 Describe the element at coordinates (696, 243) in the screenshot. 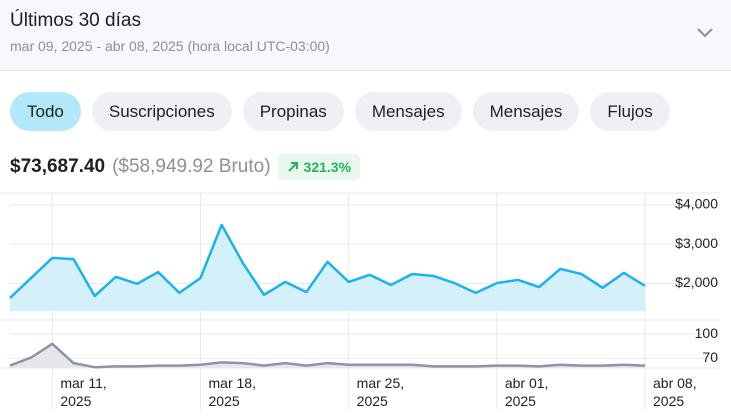

I see `y-tick-label: $3,000` at that location.